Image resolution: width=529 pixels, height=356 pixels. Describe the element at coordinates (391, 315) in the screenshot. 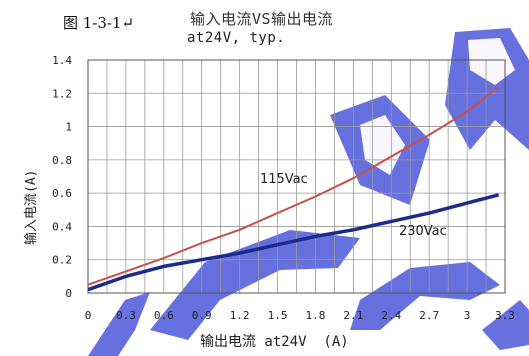

I see `x-tick-label: 2.4` at that location.